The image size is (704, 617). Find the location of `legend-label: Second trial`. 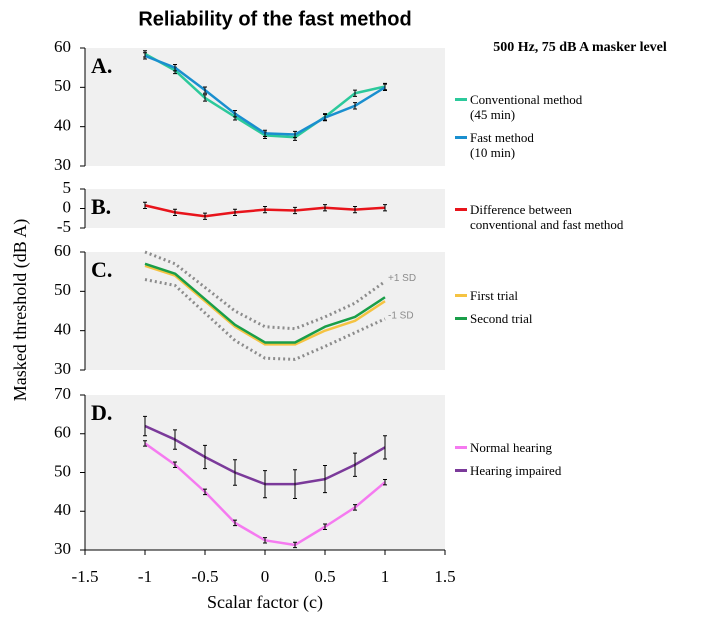

legend-label: Second trial is located at coordinates (501, 318).